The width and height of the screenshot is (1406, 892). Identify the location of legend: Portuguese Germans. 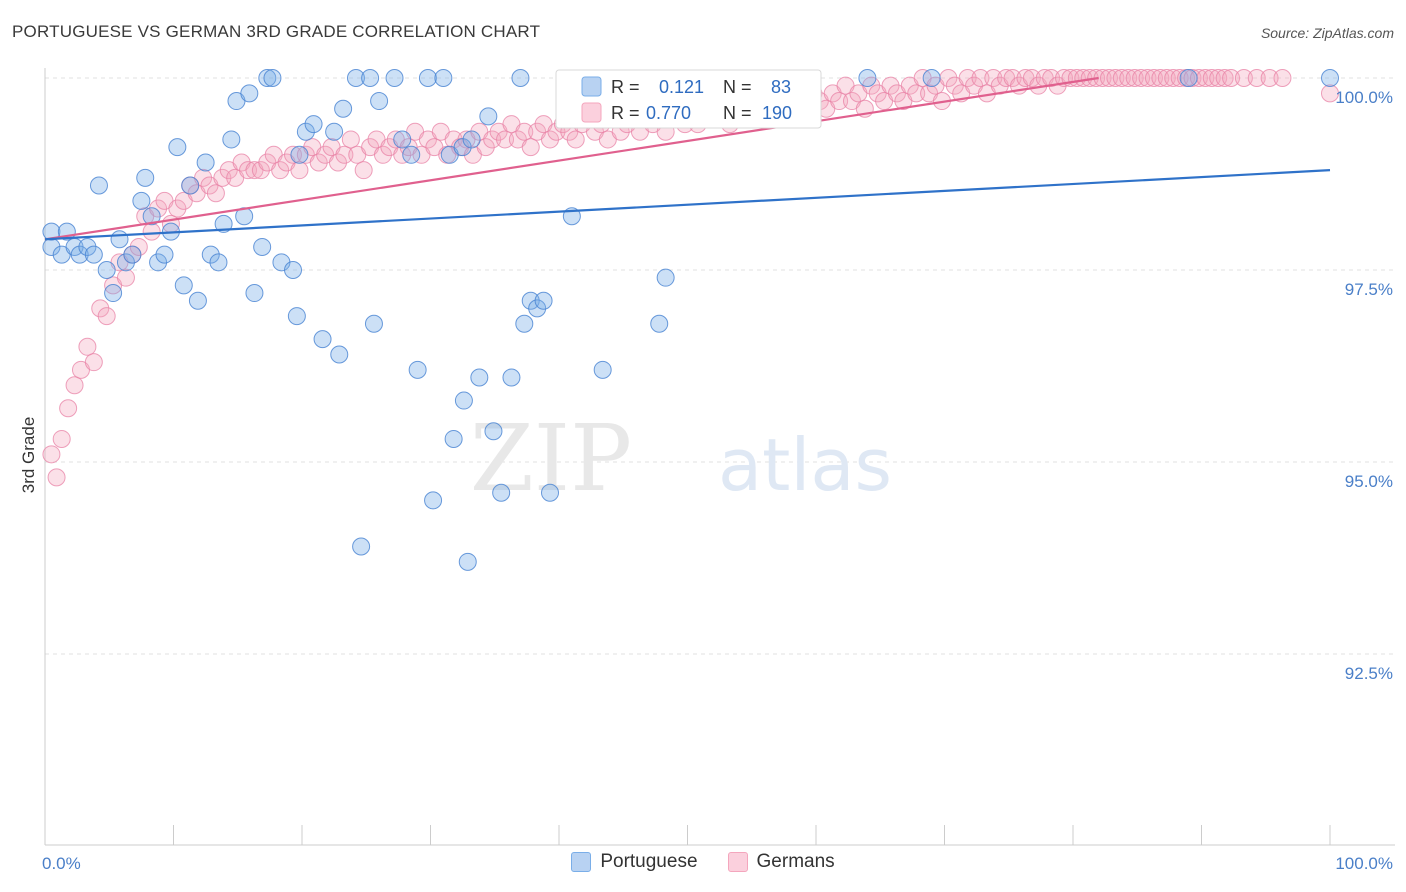
(703, 862).